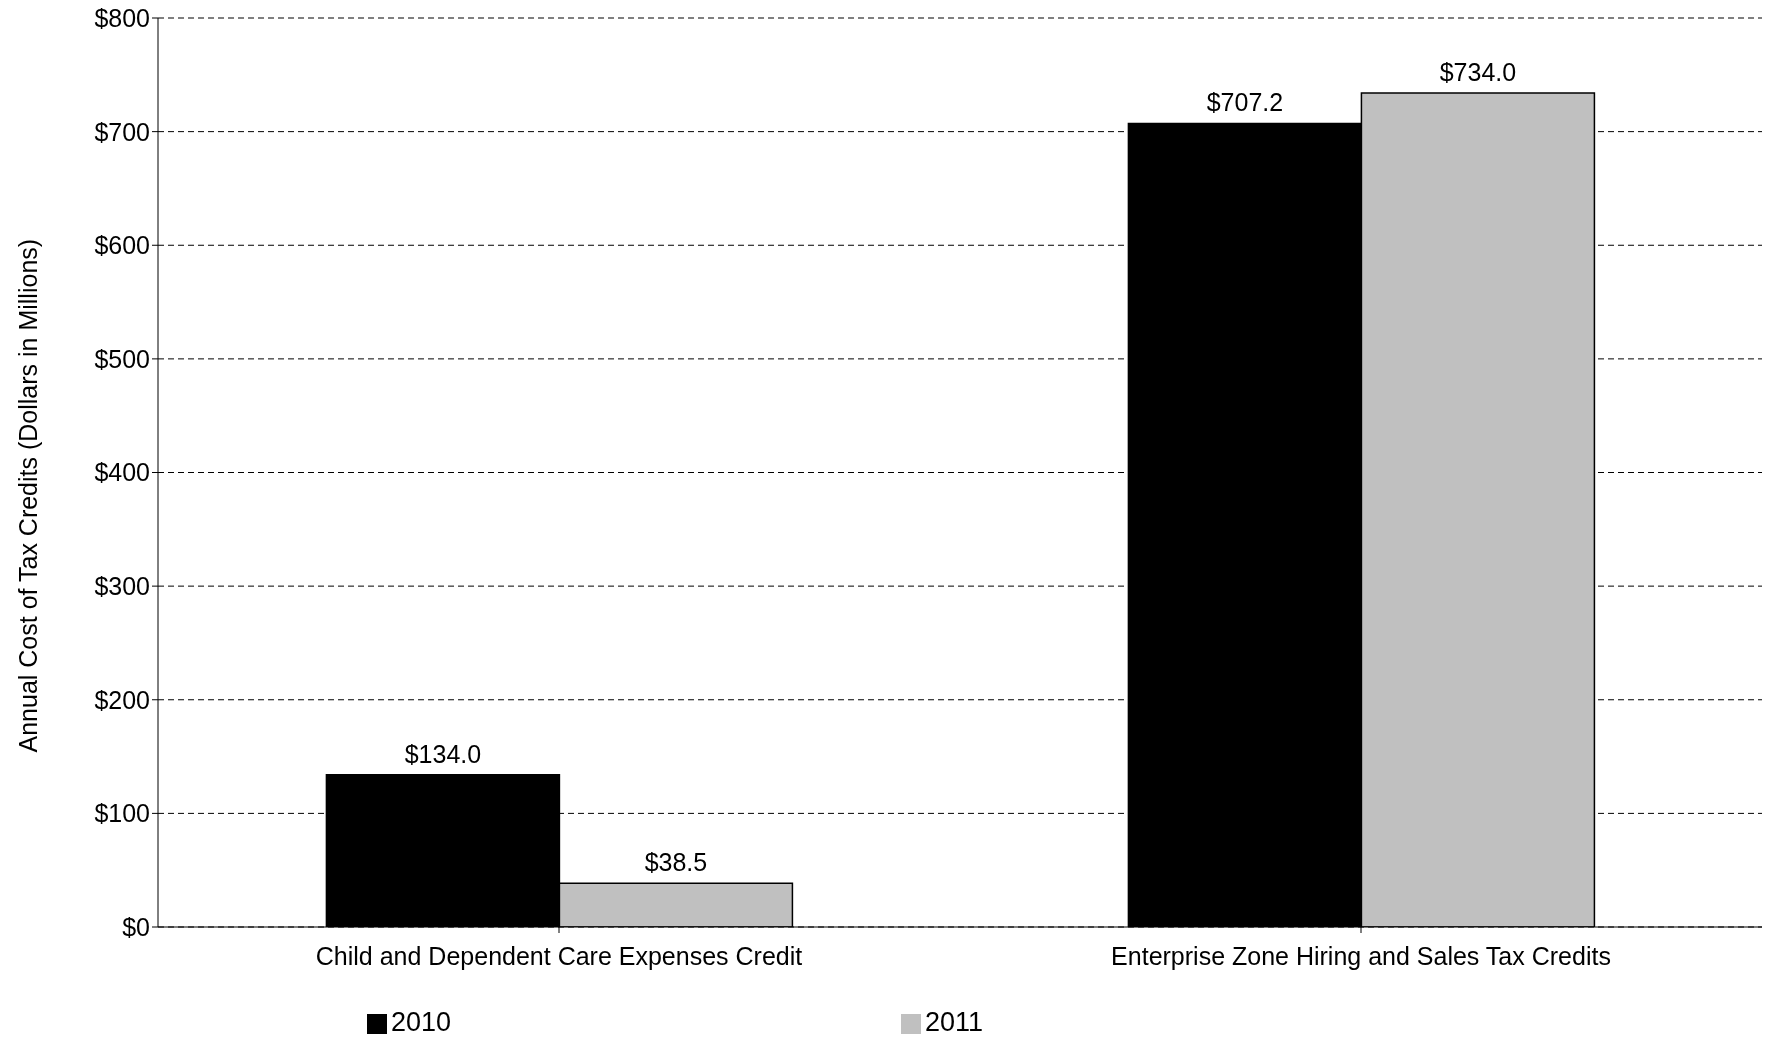  Describe the element at coordinates (1361, 955) in the screenshot. I see `x-tick-label: Enterprise Zone Hiring and Sales Tax Credits` at that location.